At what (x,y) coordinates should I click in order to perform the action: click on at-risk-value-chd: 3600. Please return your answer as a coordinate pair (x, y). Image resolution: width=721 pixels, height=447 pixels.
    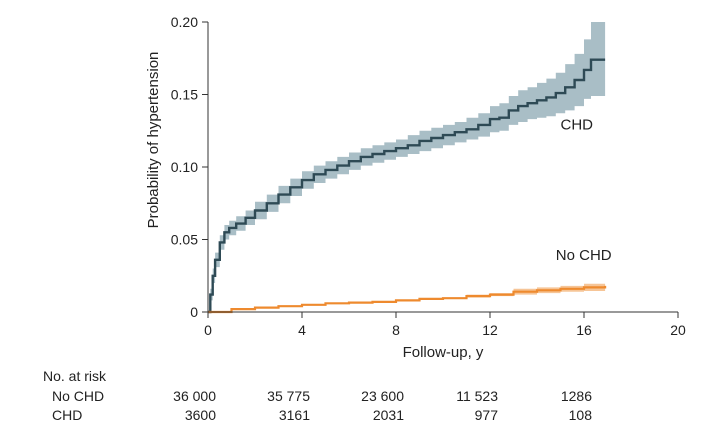
    Looking at the image, I should click on (200, 415).